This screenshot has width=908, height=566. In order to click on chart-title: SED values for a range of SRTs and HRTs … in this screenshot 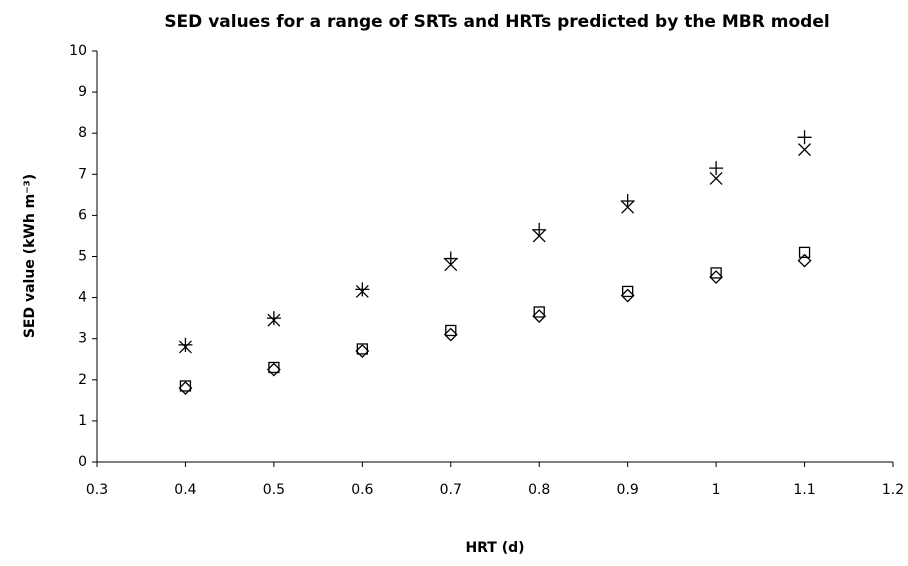, I will do `click(496, 22)`.